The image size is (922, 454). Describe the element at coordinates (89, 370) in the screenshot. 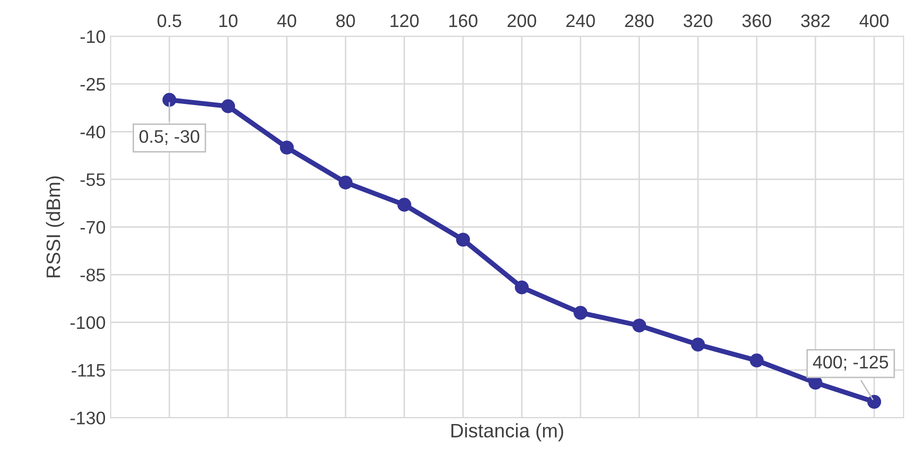

I see `y-tick-label: -115` at that location.